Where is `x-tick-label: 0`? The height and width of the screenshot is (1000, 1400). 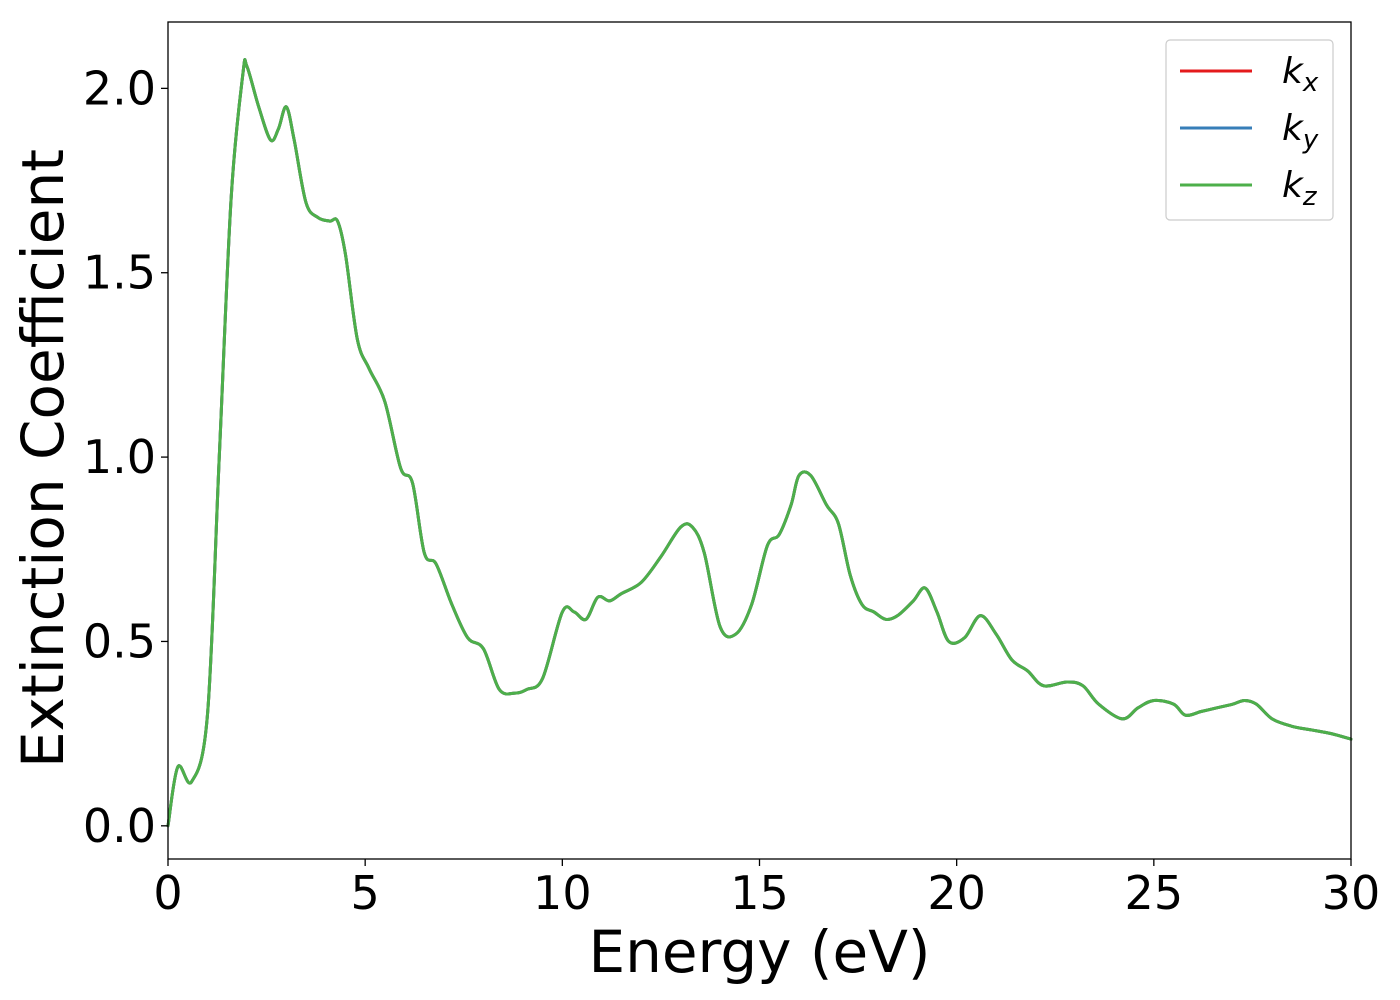 x-tick-label: 0 is located at coordinates (167, 893).